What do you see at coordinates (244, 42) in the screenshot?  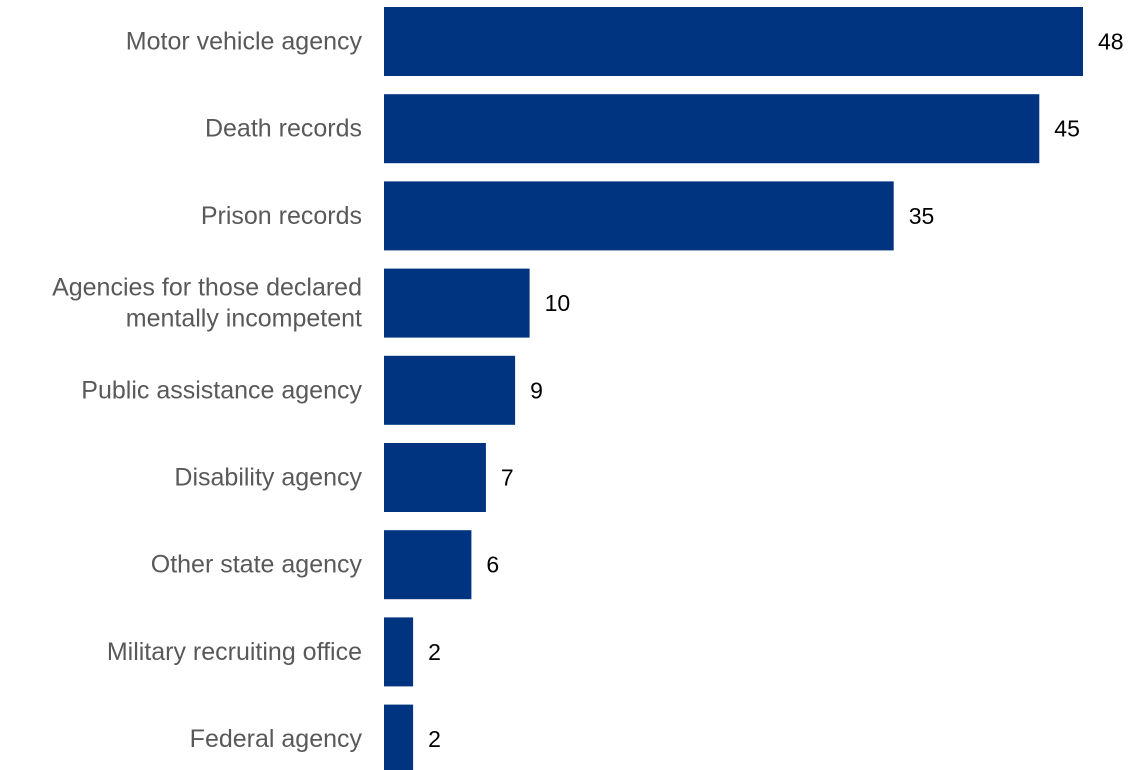 I see `category-label: Motor vehicle agency` at bounding box center [244, 42].